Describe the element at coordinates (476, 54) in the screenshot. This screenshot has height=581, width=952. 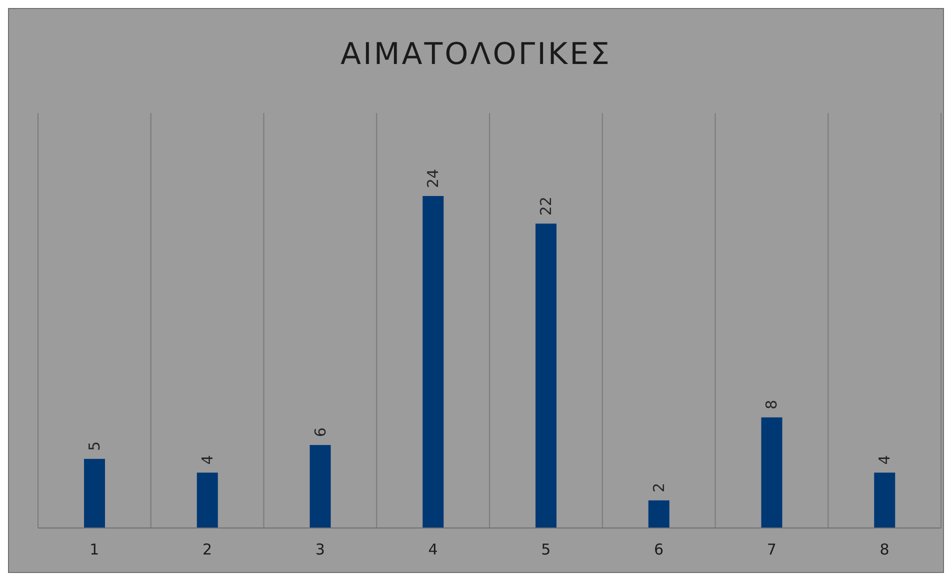
I see `chart-title: ΑΙΜΑΤΟΛΟΓΙΚΕΣ` at that location.